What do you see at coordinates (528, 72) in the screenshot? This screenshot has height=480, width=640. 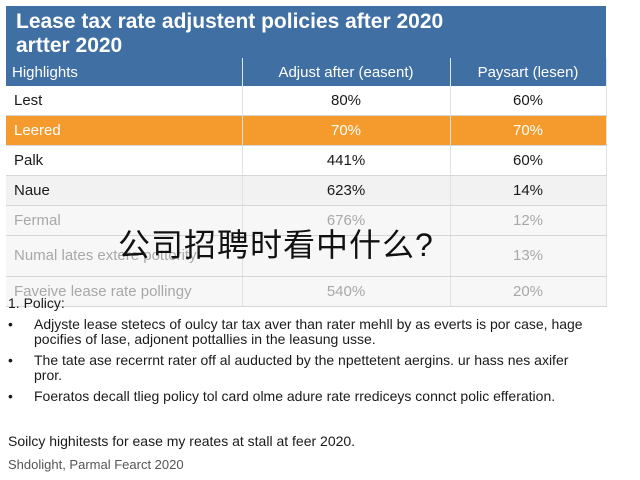 I see `header-paysart: Paysart (lesen)` at bounding box center [528, 72].